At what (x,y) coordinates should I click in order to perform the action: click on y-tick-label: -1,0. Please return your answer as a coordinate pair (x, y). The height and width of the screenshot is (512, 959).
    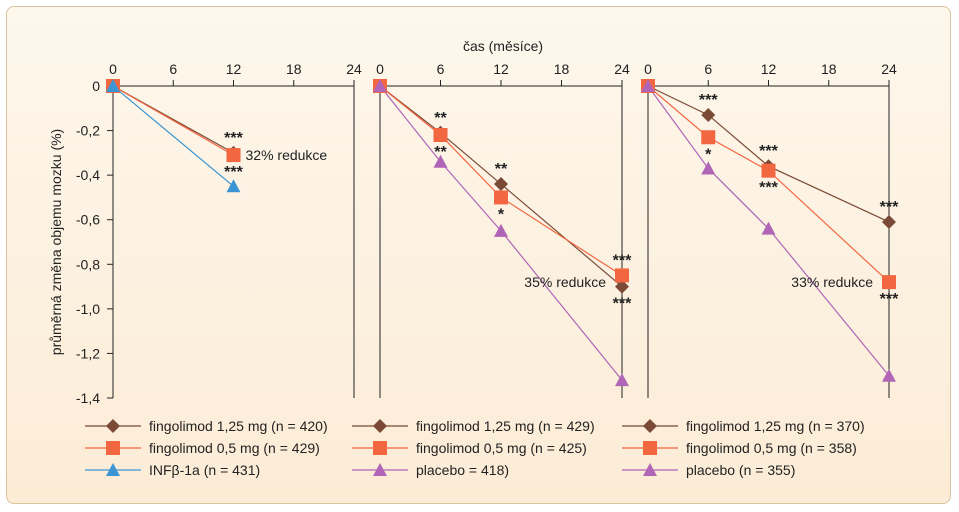
    Looking at the image, I should click on (88, 309).